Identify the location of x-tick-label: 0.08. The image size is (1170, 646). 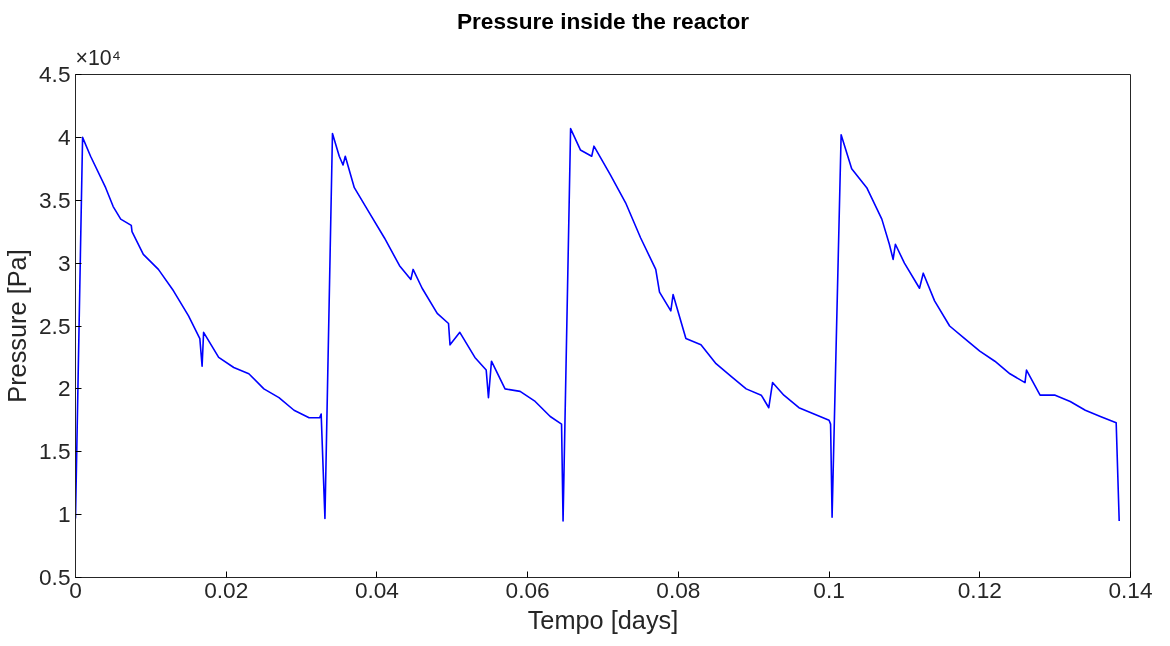
(678, 589).